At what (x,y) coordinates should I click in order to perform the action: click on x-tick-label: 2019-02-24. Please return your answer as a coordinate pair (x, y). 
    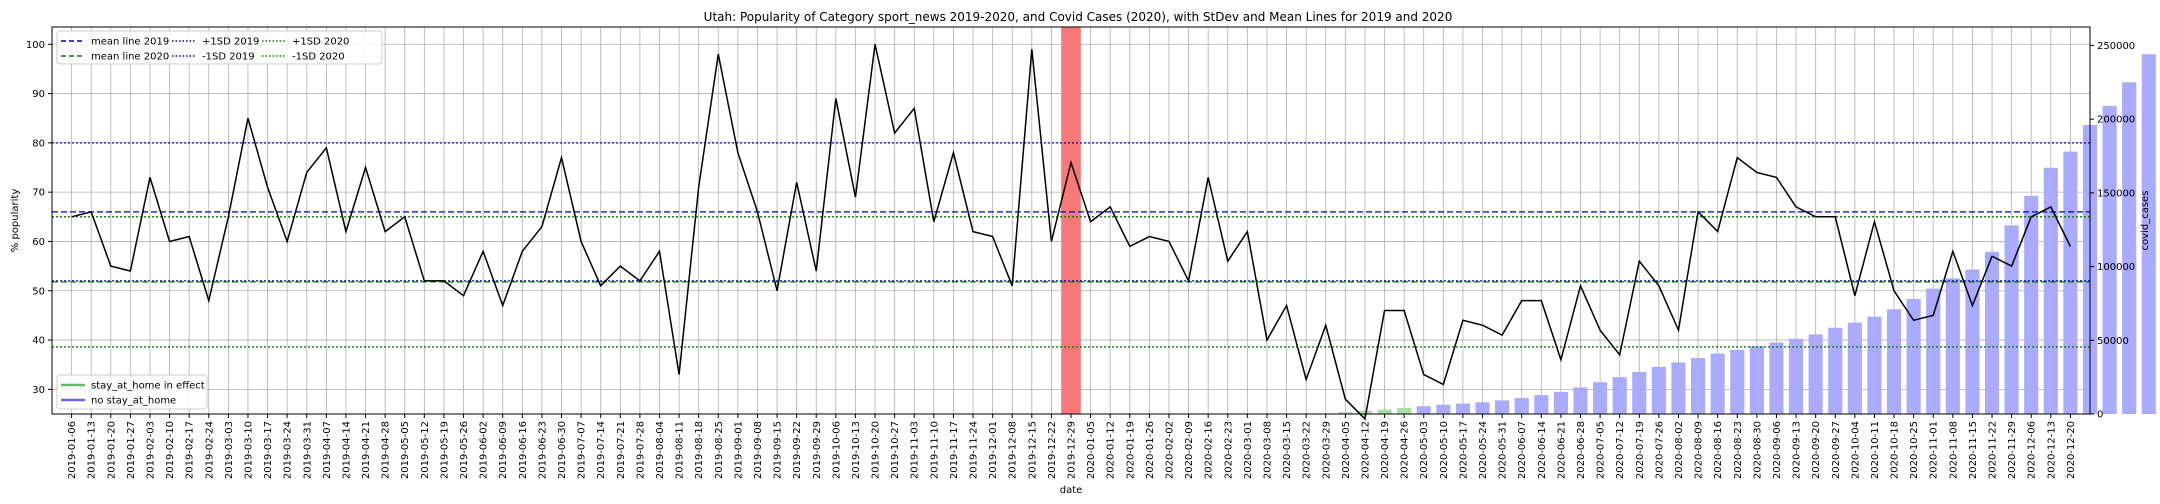
    Looking at the image, I should click on (209, 450).